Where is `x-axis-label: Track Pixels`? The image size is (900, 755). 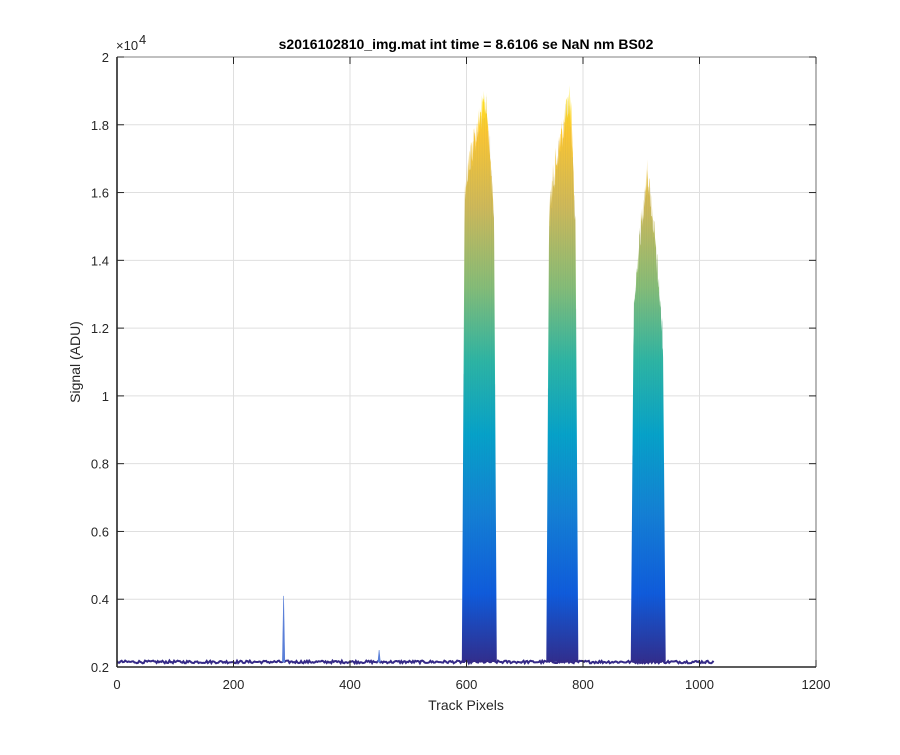
x-axis-label: Track Pixels is located at coordinates (466, 705).